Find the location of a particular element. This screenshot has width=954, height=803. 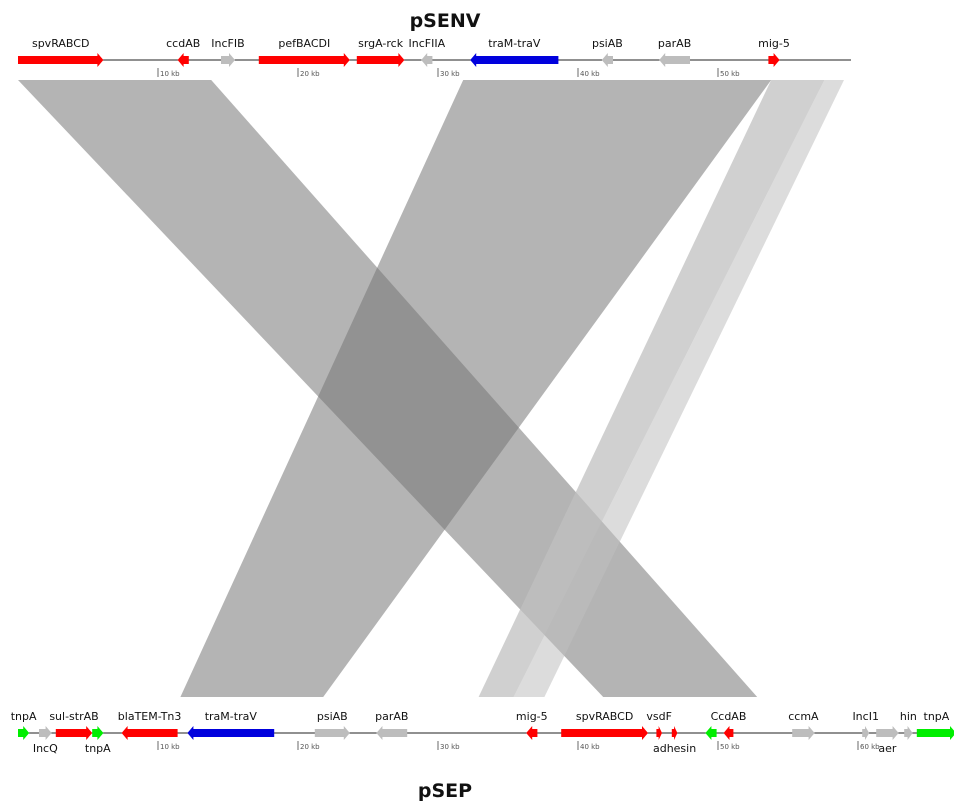

bottom-gene-label: parAB is located at coordinates (391, 716).